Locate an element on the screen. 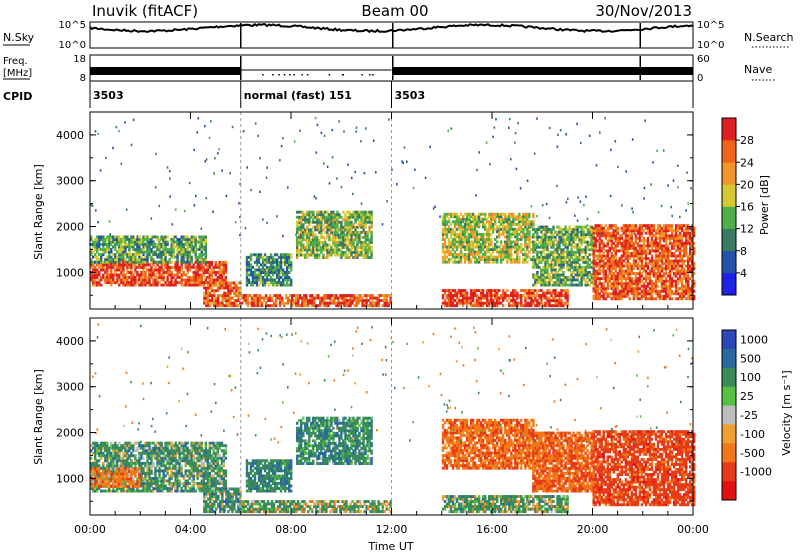  nave-tick-top: 60 is located at coordinates (703, 59).